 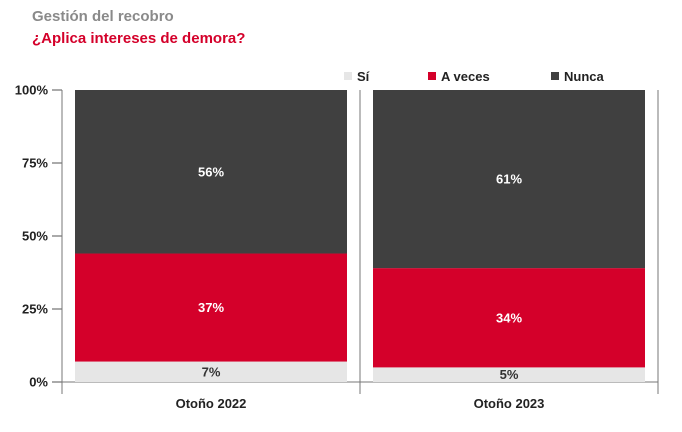 What do you see at coordinates (35, 309) in the screenshot?
I see `y-tick-label: 25%` at bounding box center [35, 309].